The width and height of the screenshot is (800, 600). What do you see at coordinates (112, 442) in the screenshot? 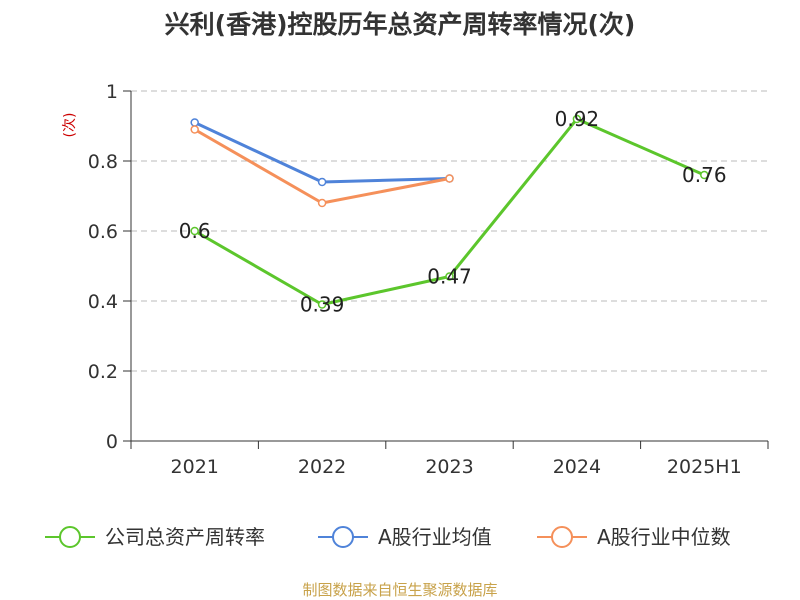
I see `y-tick-label: 0` at bounding box center [112, 442].